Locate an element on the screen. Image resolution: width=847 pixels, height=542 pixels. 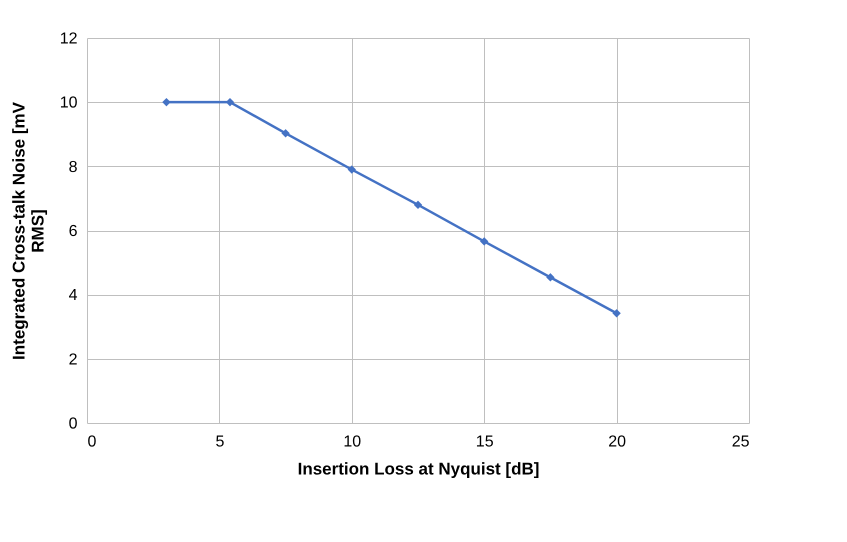
y-tick-label: 0 is located at coordinates (73, 424).